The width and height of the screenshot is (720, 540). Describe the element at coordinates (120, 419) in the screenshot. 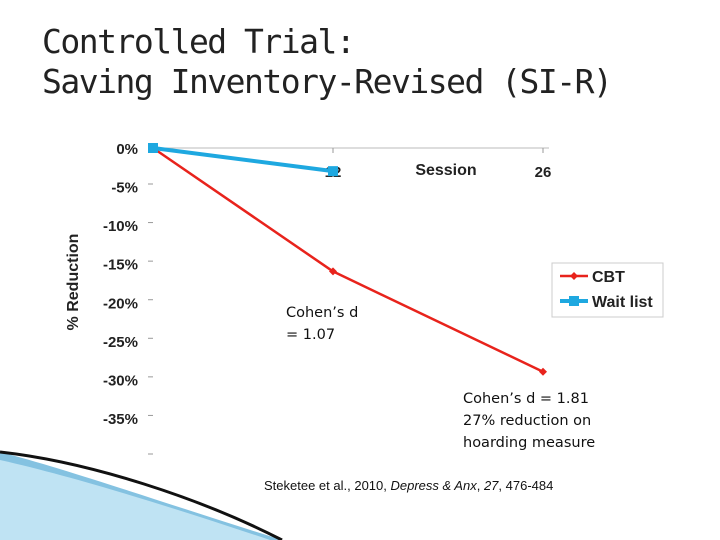

I see `y-tick-label: -35%` at that location.